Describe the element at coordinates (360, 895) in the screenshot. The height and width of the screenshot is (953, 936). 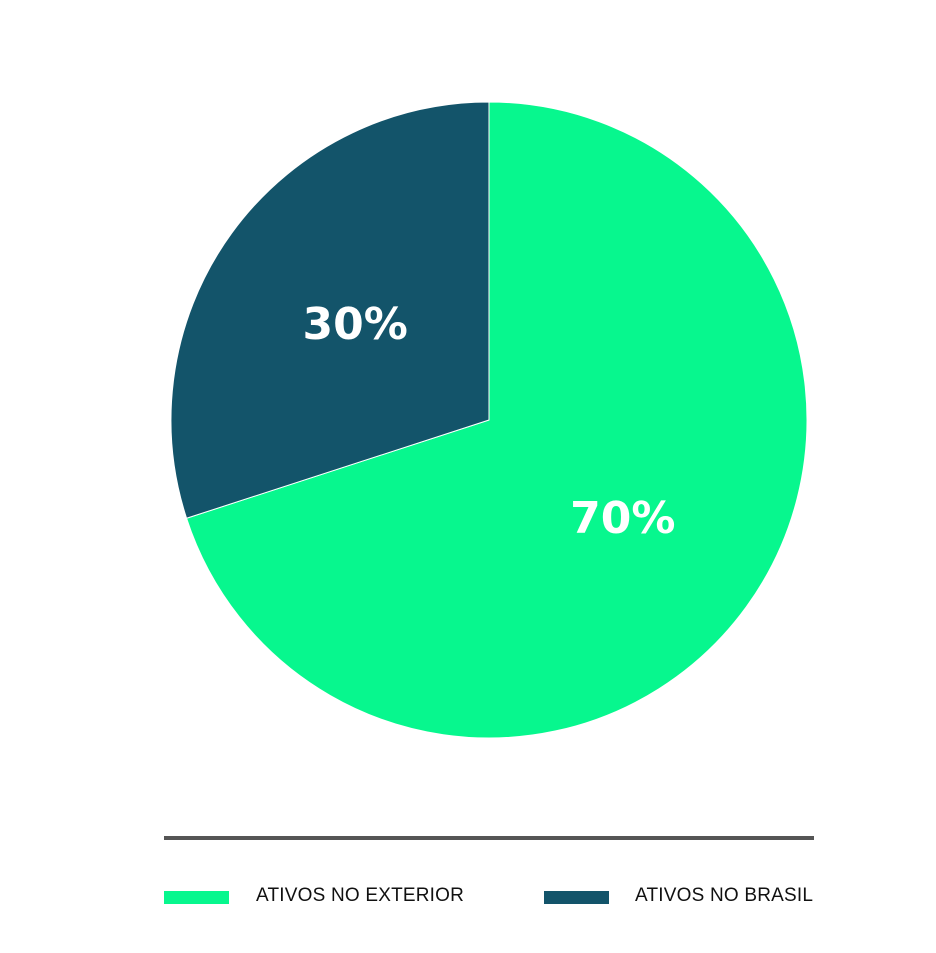
I see `legend-label-exterior: ATIVOS NO EXTERIOR` at that location.